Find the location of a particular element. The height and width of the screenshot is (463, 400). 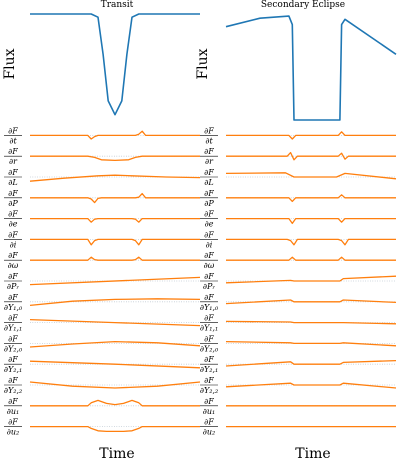

flux-ylabel-right: Flux is located at coordinates (203, 63).